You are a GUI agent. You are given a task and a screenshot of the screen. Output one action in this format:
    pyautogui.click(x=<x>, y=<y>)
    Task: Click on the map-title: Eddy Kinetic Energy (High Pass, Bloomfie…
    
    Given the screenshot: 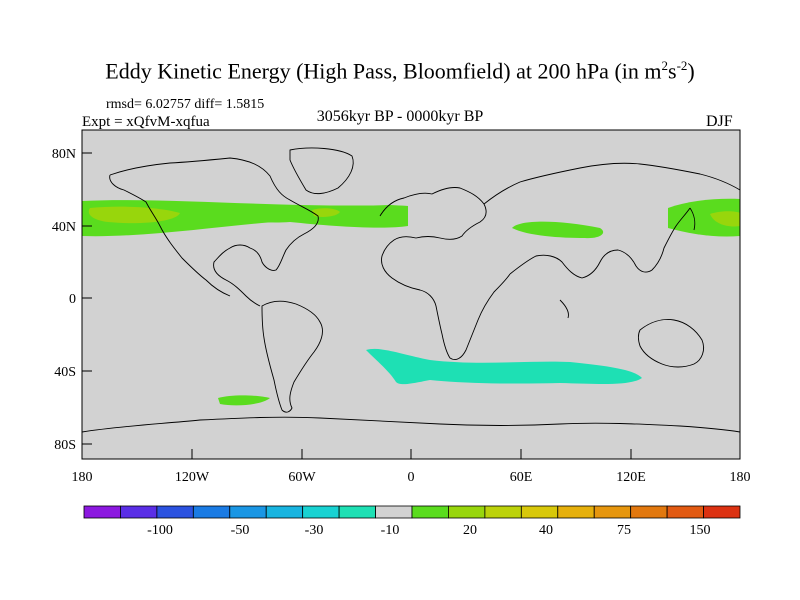 What is the action you would take?
    pyautogui.click(x=400, y=71)
    